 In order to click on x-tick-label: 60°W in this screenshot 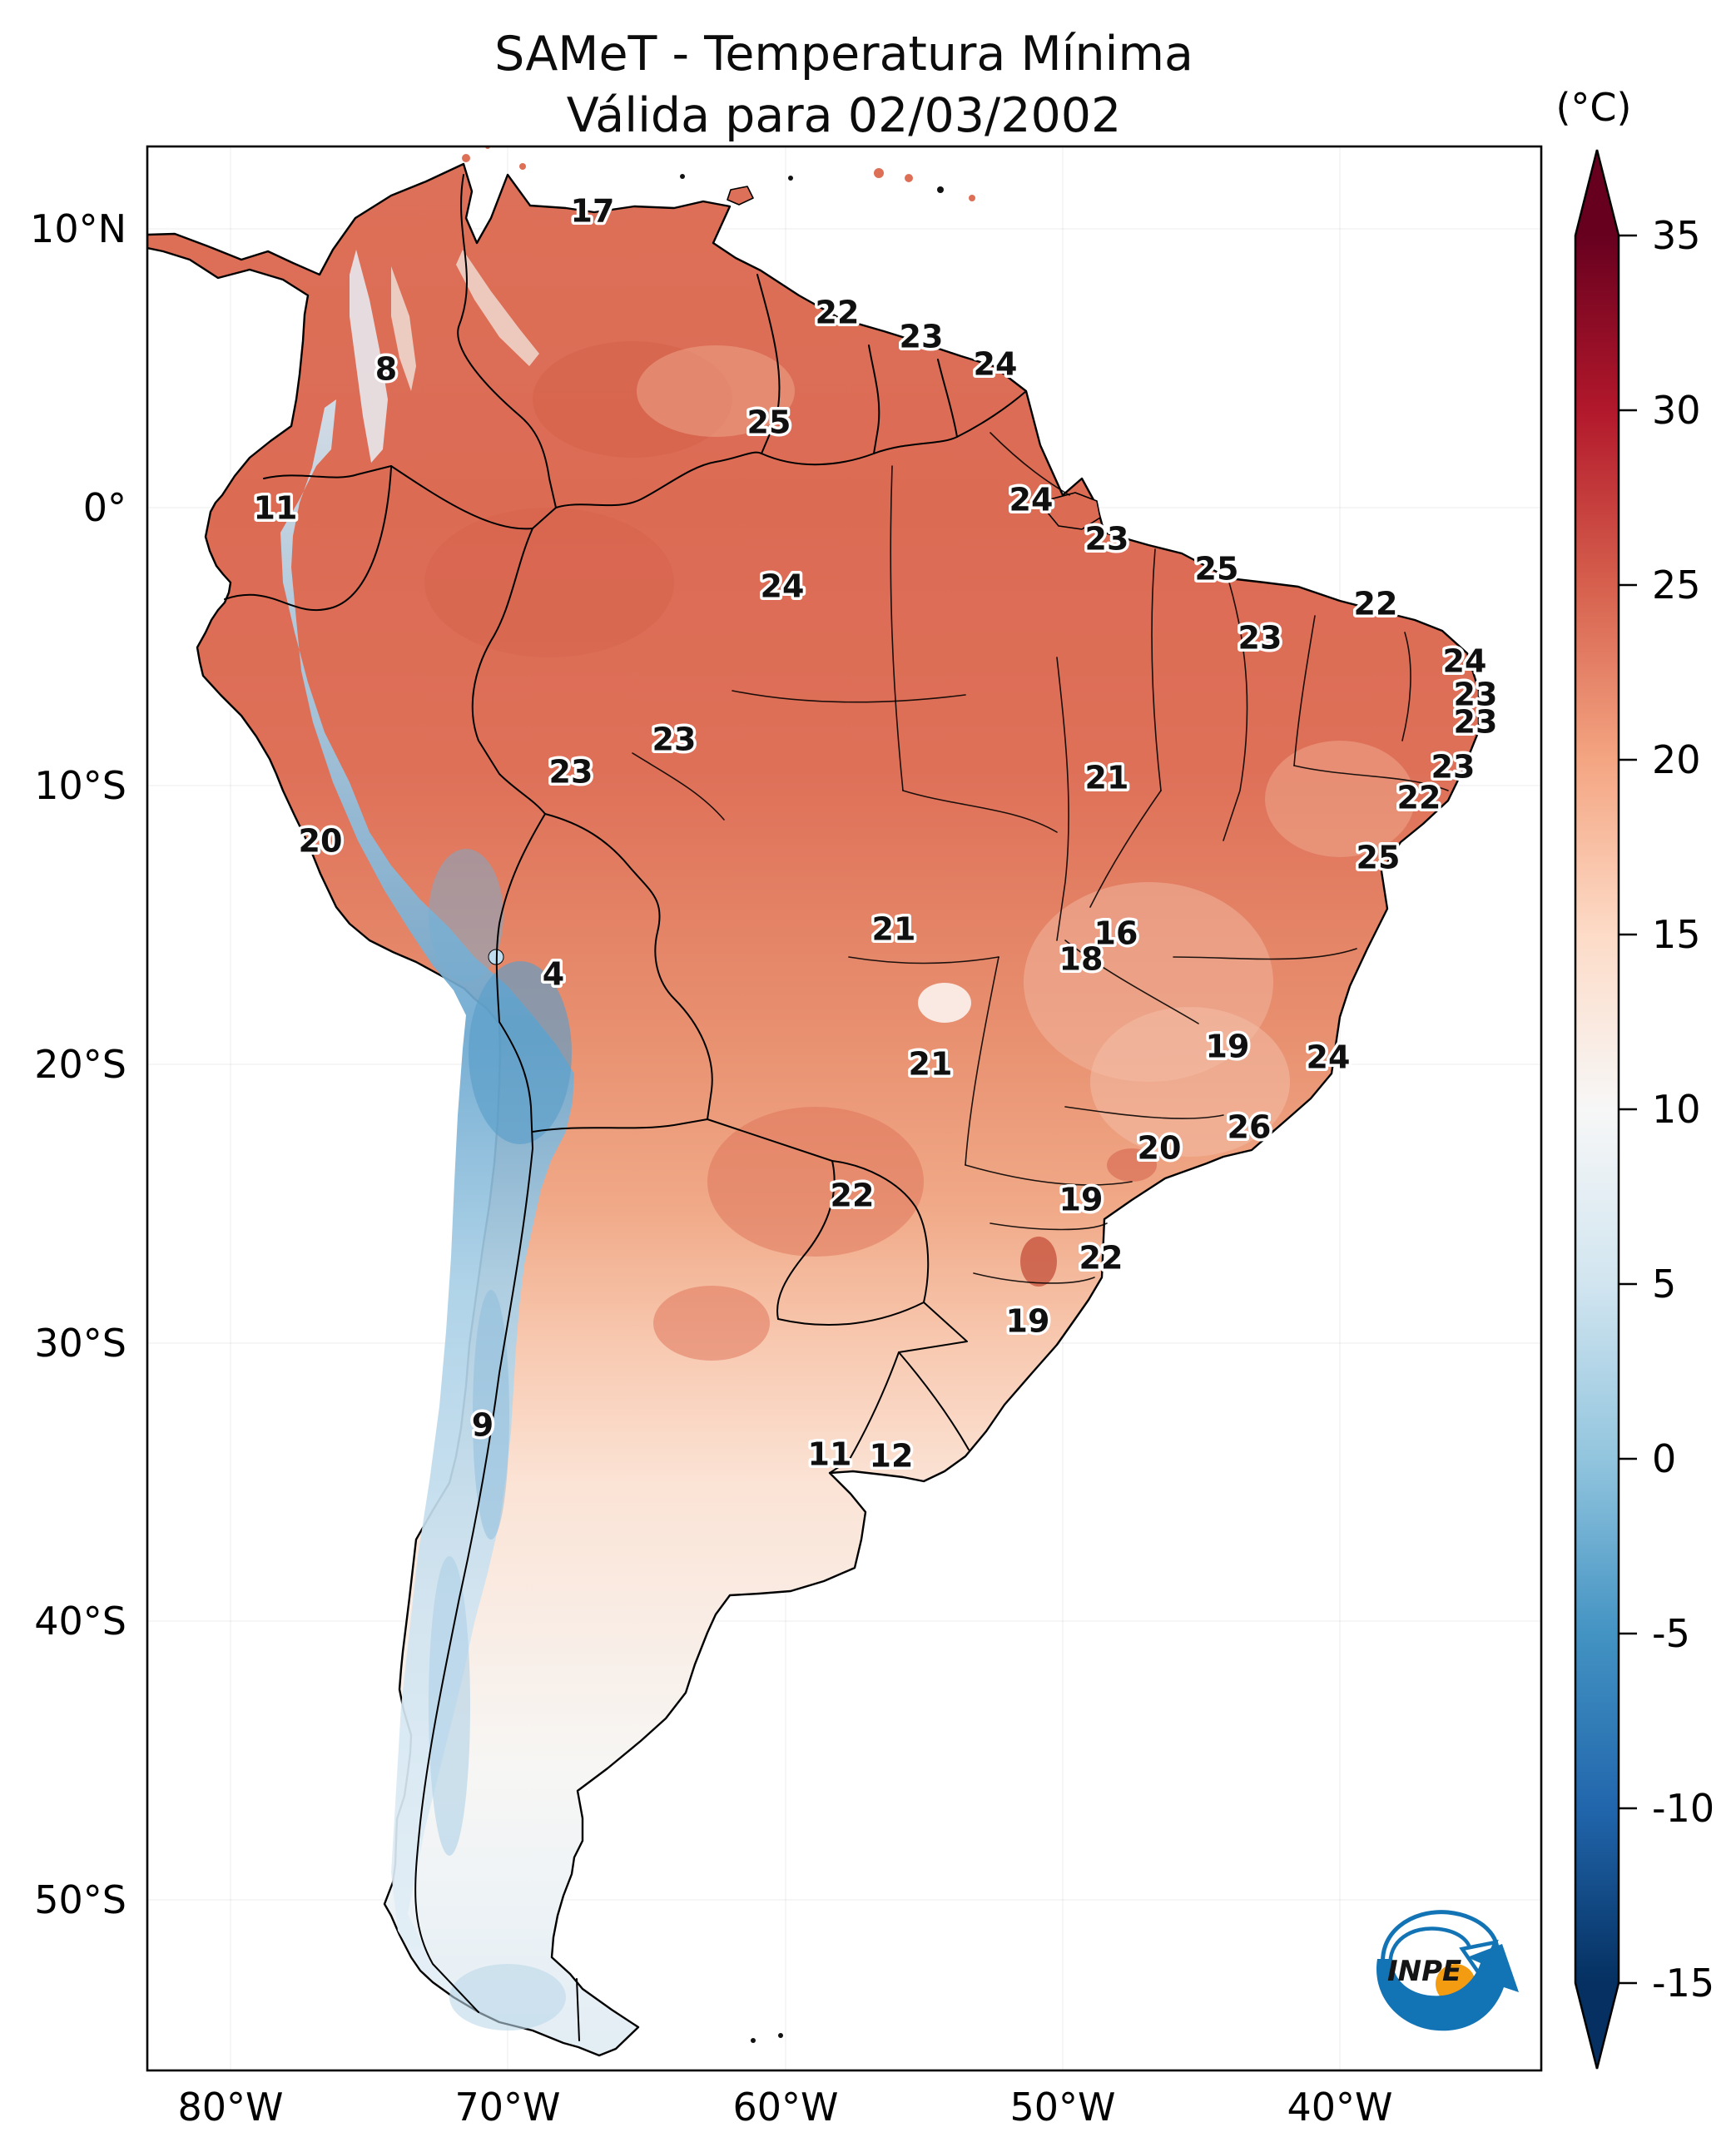, I will do `click(785, 2107)`.